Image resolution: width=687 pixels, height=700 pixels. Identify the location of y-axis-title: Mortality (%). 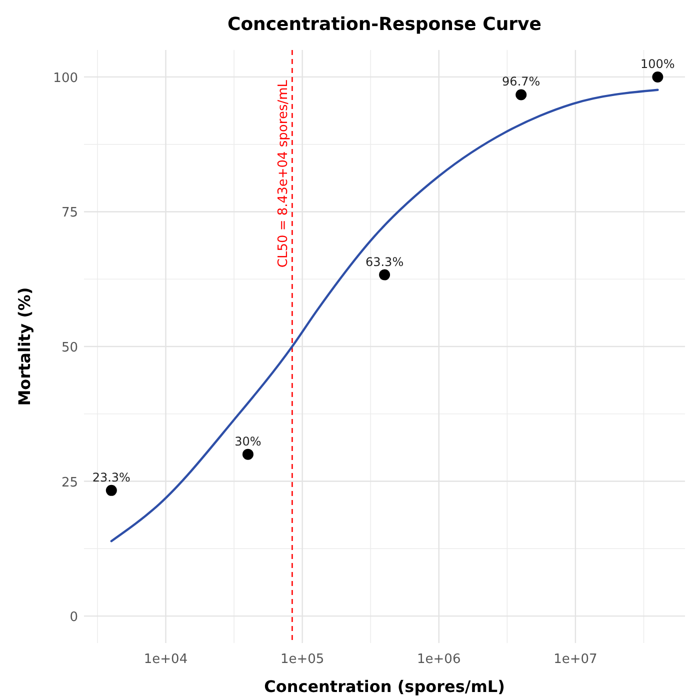
(24, 346).